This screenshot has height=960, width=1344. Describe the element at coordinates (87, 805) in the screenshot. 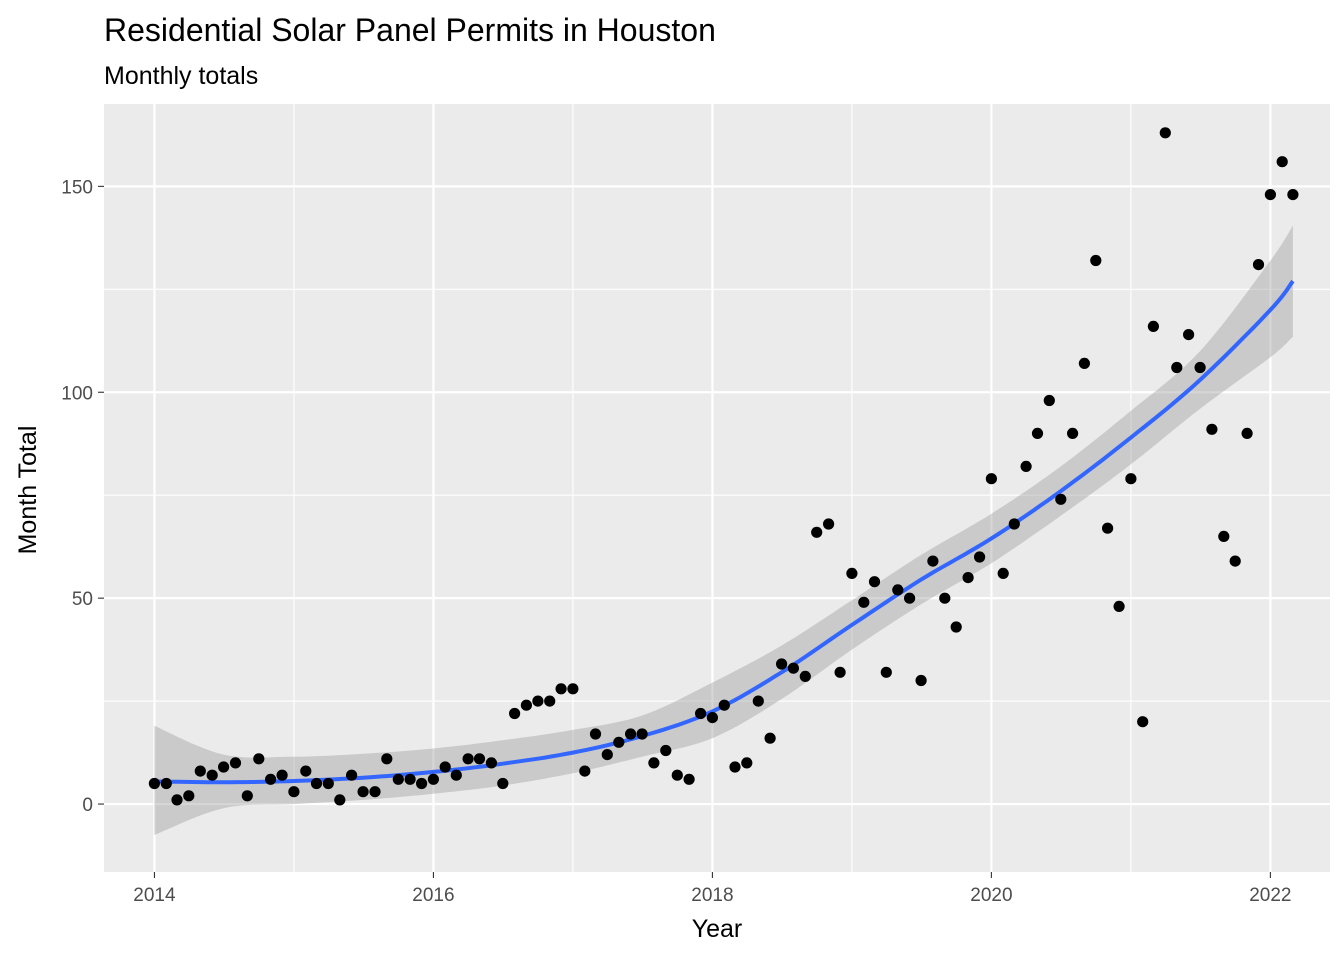

I see `y-tick-label: 0` at that location.